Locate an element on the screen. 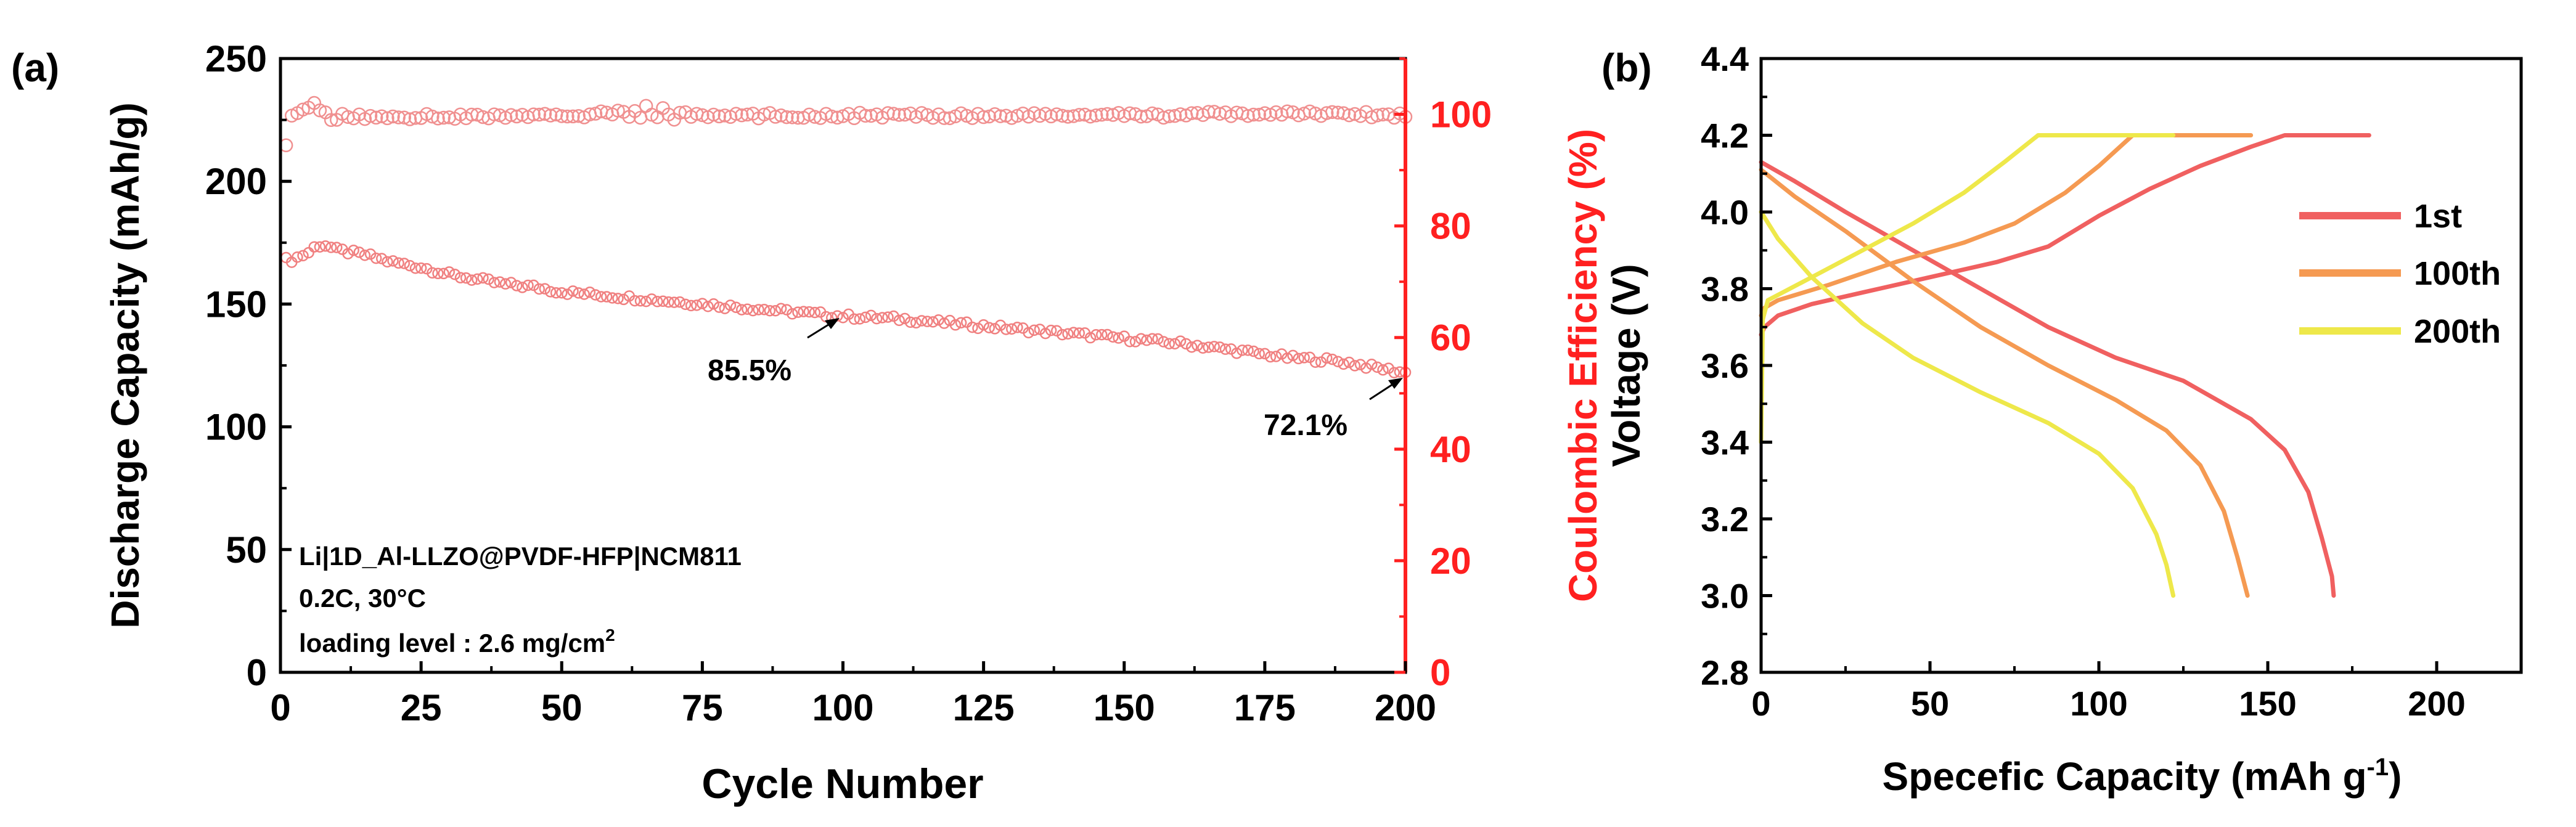  x-tick-label: 150 is located at coordinates (2267, 703).